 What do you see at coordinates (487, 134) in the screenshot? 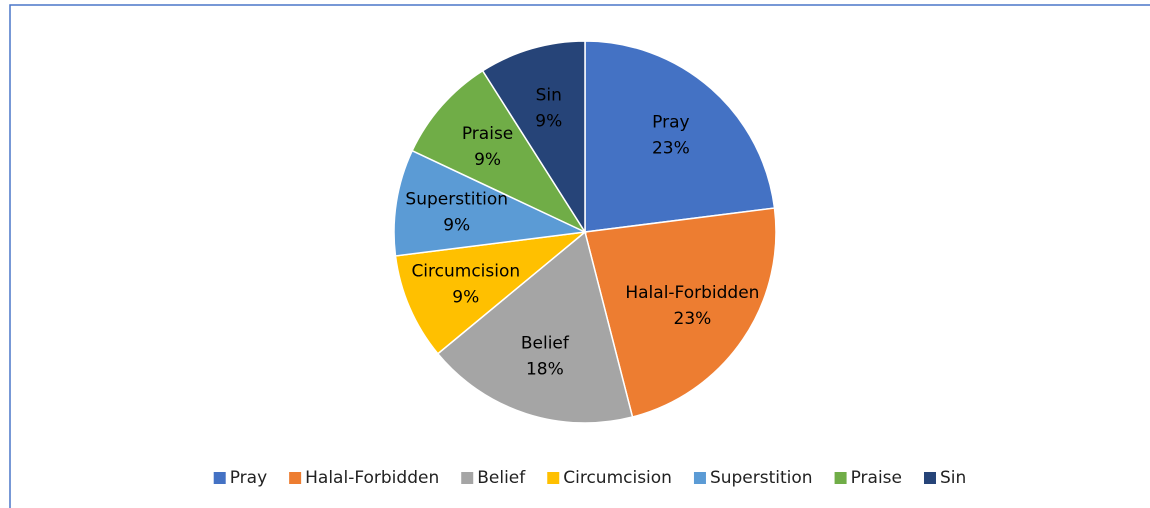
I see `slice-label: Praise` at bounding box center [487, 134].